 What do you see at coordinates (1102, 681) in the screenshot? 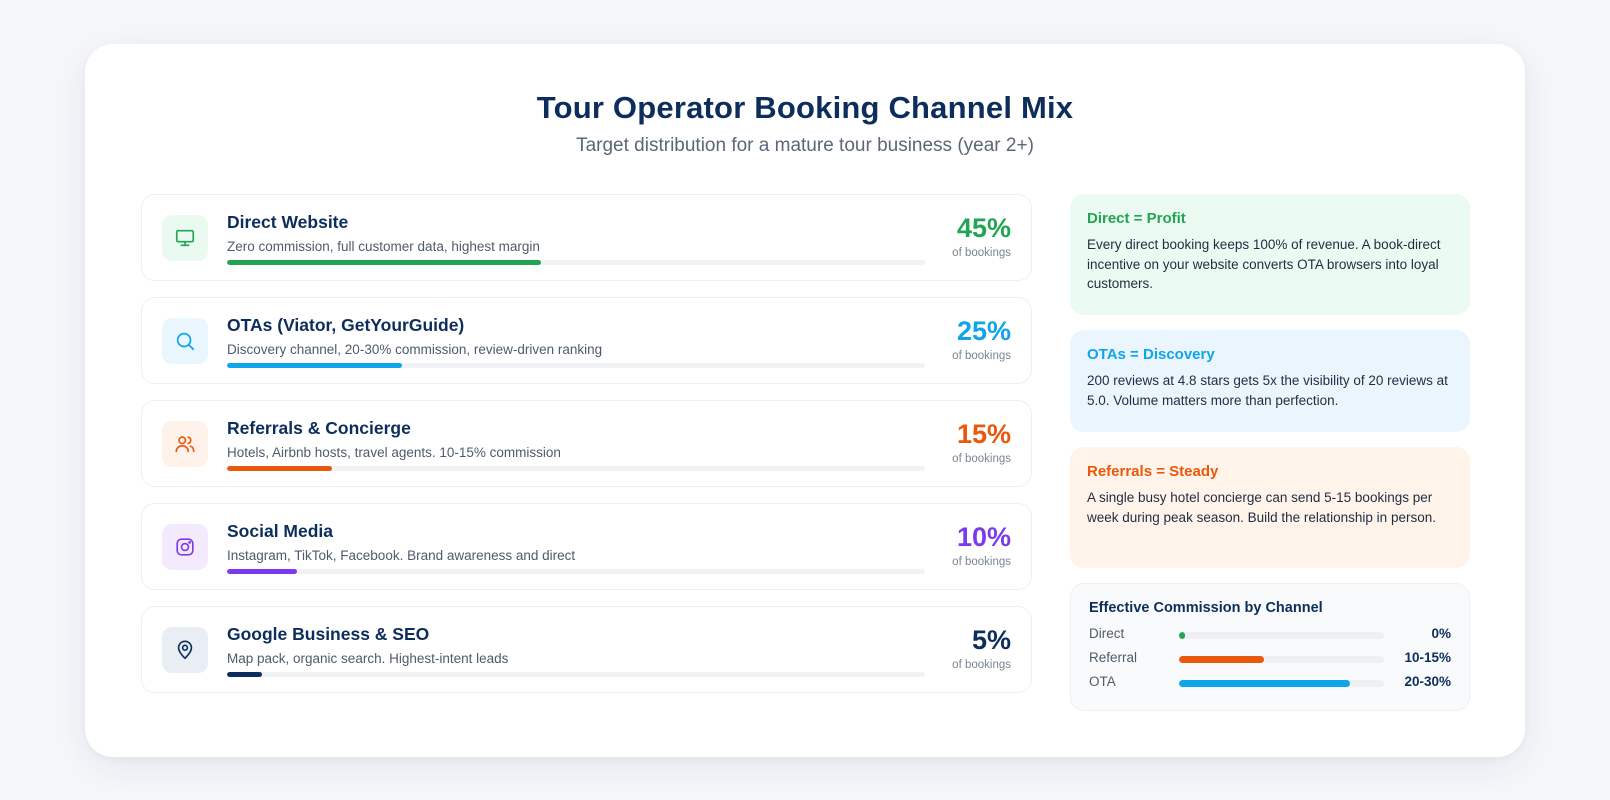
I see `commission-label: OTA` at bounding box center [1102, 681].